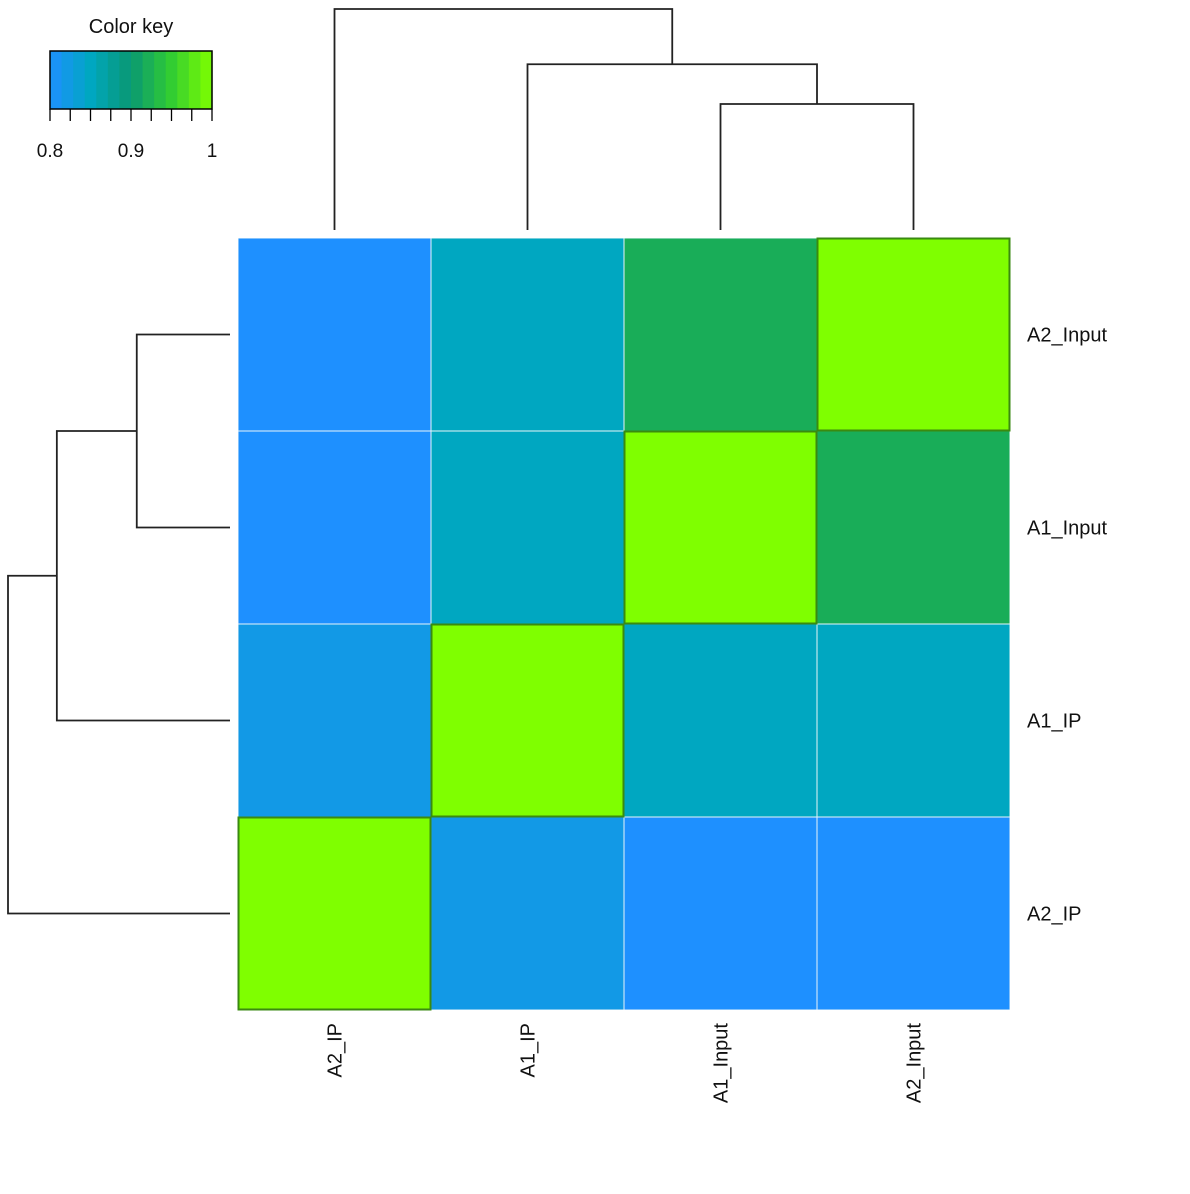  Describe the element at coordinates (336, 1050) in the screenshot. I see `column-label: A2_IP` at that location.